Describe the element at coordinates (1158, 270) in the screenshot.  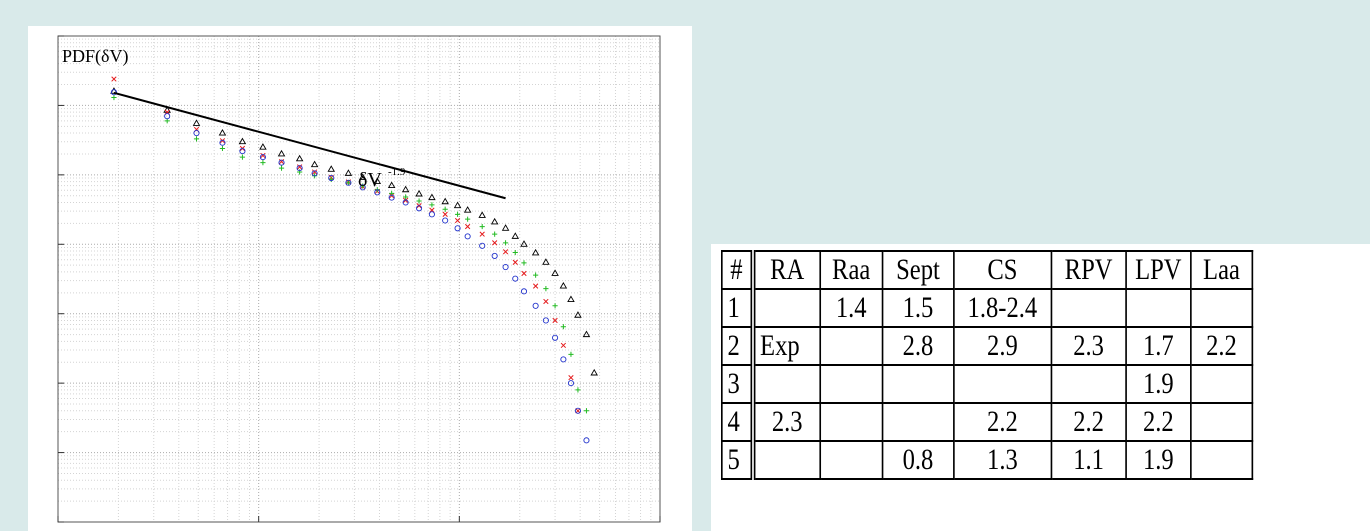
I see `header-lpv: LPV` at that location.